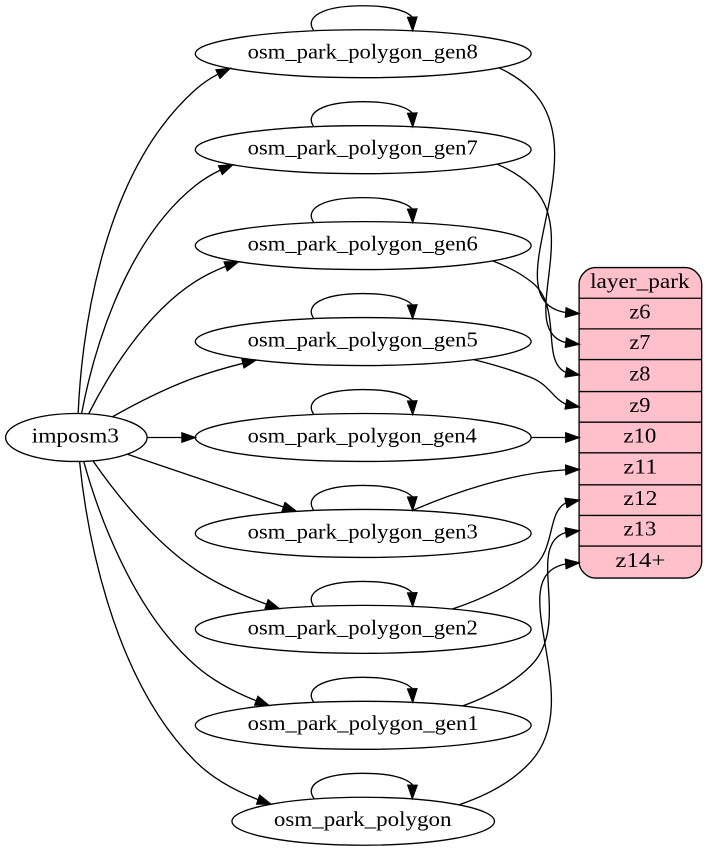 The image size is (707, 851). What do you see at coordinates (639, 405) in the screenshot?
I see `svg-text: z9` at bounding box center [639, 405].